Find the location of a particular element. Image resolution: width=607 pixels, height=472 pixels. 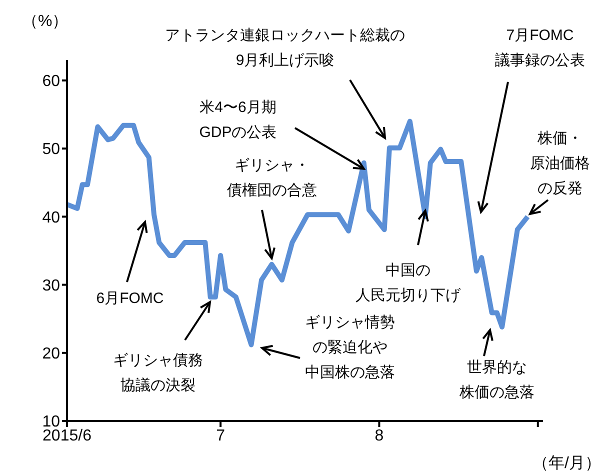

annotation: 7月FOMC 議事録の公表 is located at coordinates (540, 48).